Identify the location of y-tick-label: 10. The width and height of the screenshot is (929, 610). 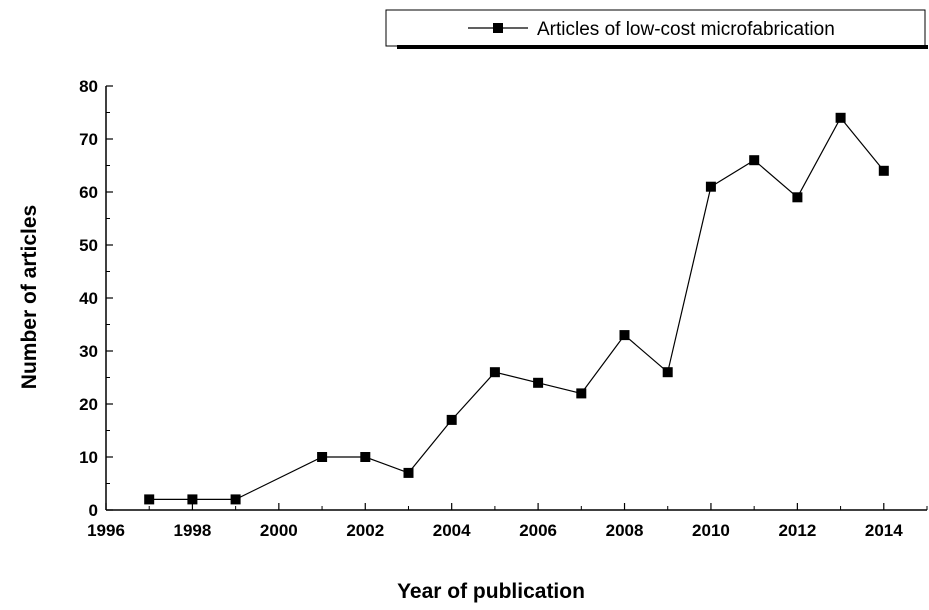
(88, 457).